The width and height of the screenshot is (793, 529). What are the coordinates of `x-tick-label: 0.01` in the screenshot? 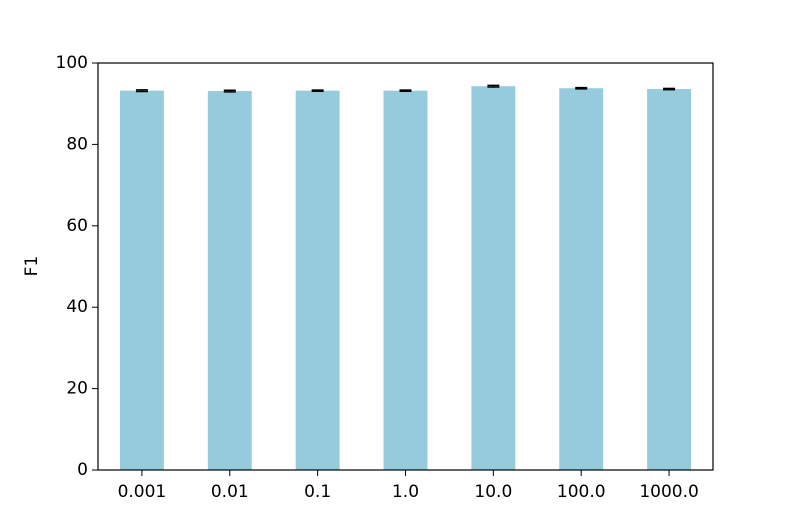 It's located at (230, 492).